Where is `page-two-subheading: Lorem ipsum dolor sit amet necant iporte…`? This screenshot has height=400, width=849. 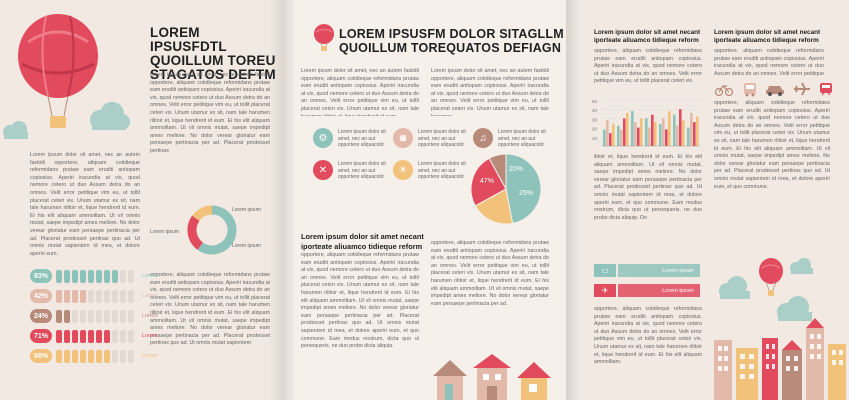
page-two-subheading: Lorem ipsum dolor sit amet necant iporte… is located at coordinates (362, 241).